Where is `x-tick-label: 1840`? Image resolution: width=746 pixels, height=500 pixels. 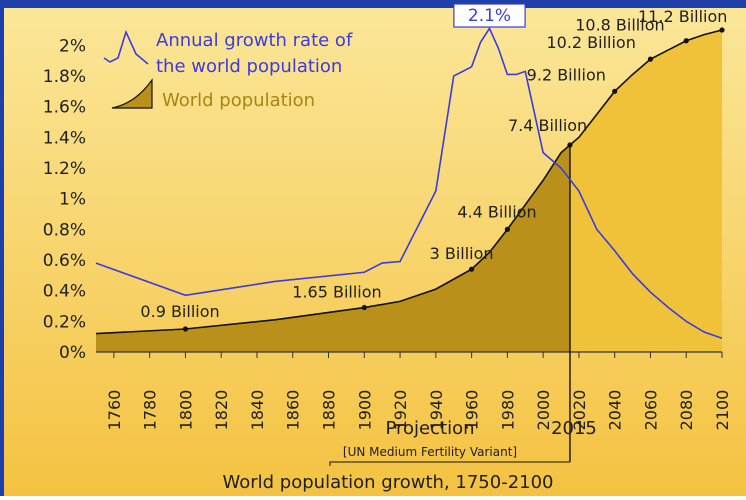
x-tick-label: 1840 is located at coordinates (257, 410).